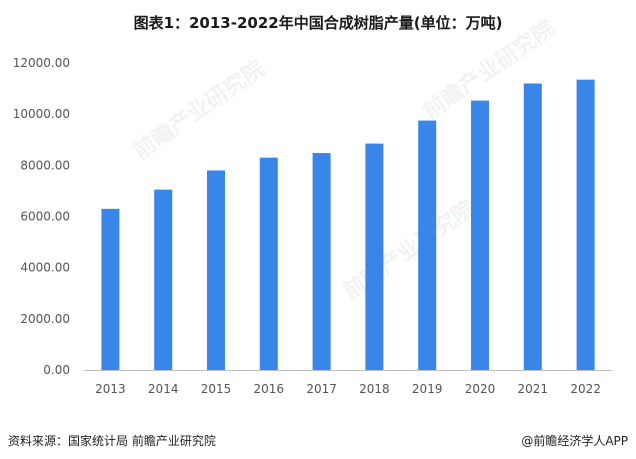 The width and height of the screenshot is (636, 459). I want to click on bar-2022, so click(585, 225).